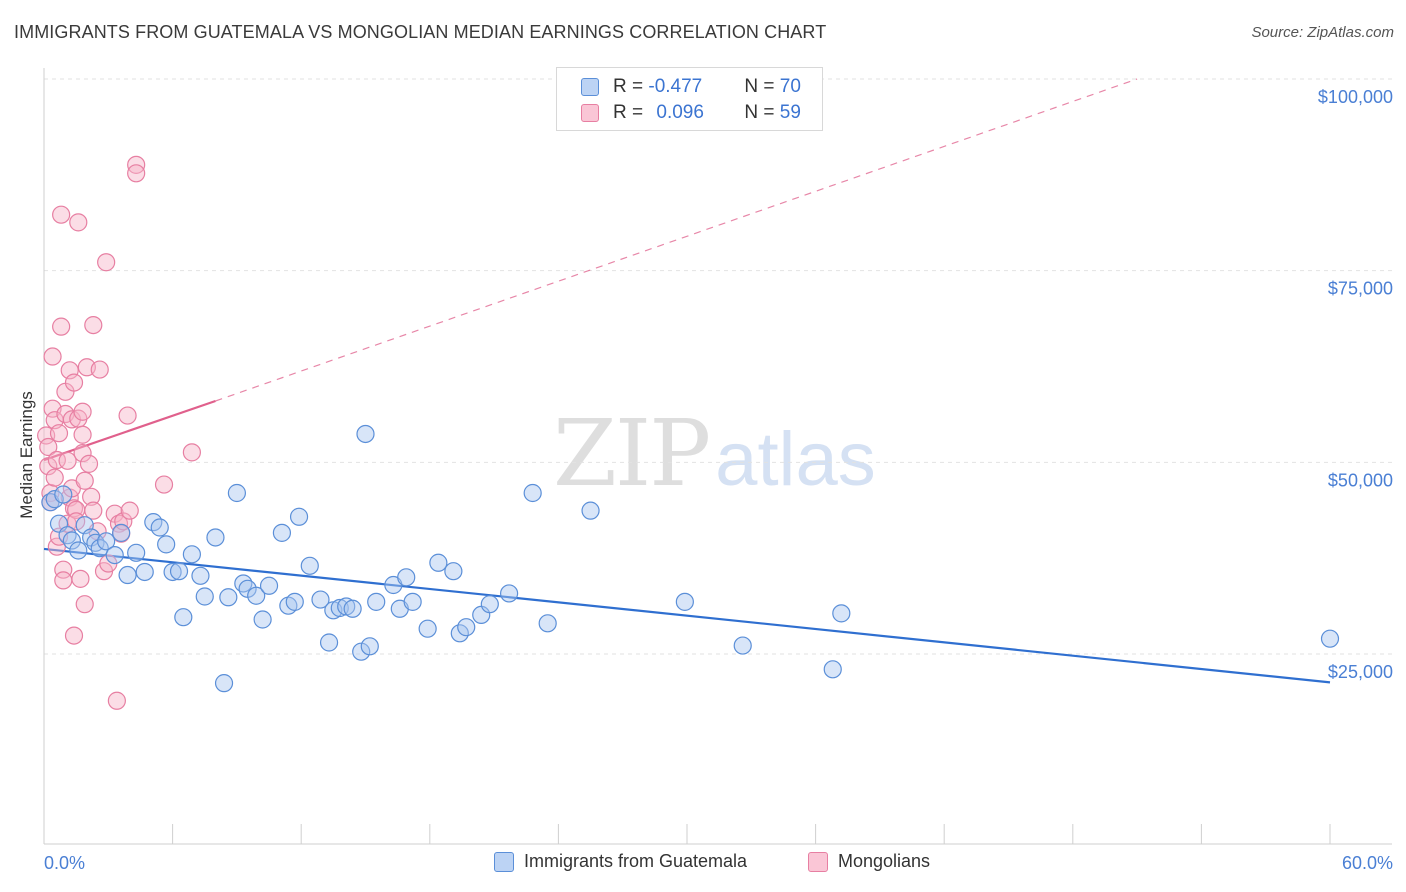 This screenshot has height=892, width=1406. Describe the element at coordinates (504, 861) in the screenshot. I see `series-swatch-blue` at that location.